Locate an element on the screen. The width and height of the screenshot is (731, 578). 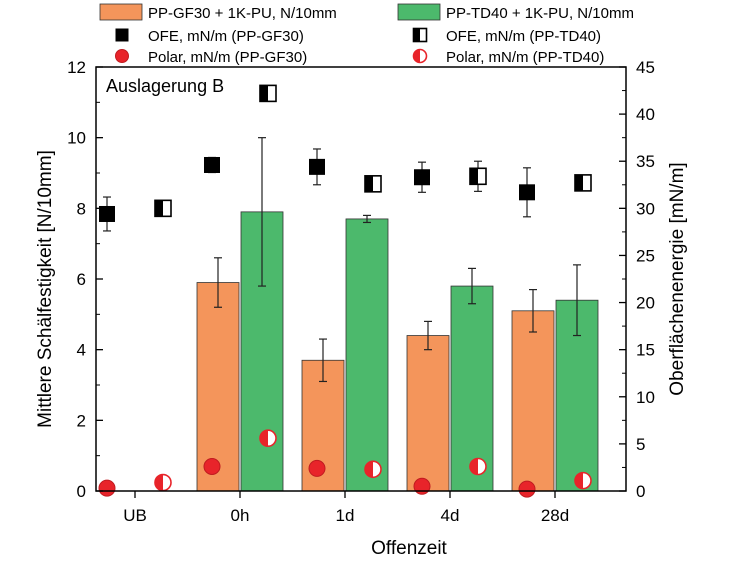
marker-ofe-pp-td40-0h is located at coordinates (268, 93).